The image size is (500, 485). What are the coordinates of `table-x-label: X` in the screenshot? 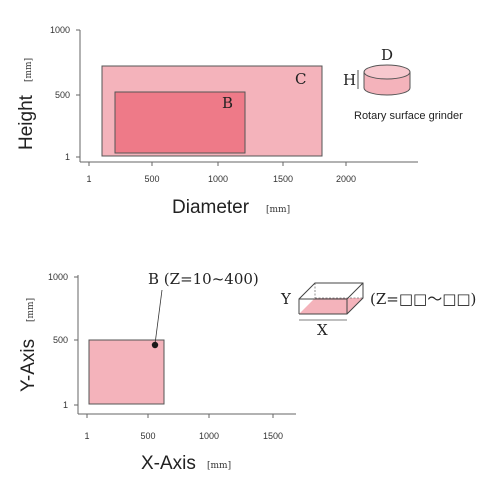 It's located at (322, 330).